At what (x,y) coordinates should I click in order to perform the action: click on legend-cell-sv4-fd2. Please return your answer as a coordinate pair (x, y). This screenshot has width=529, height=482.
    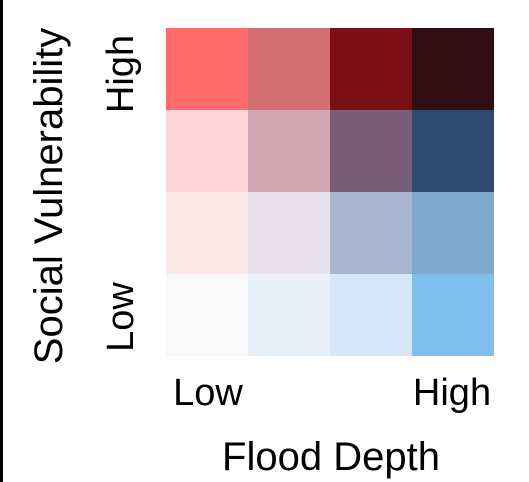
    Looking at the image, I should click on (289, 69).